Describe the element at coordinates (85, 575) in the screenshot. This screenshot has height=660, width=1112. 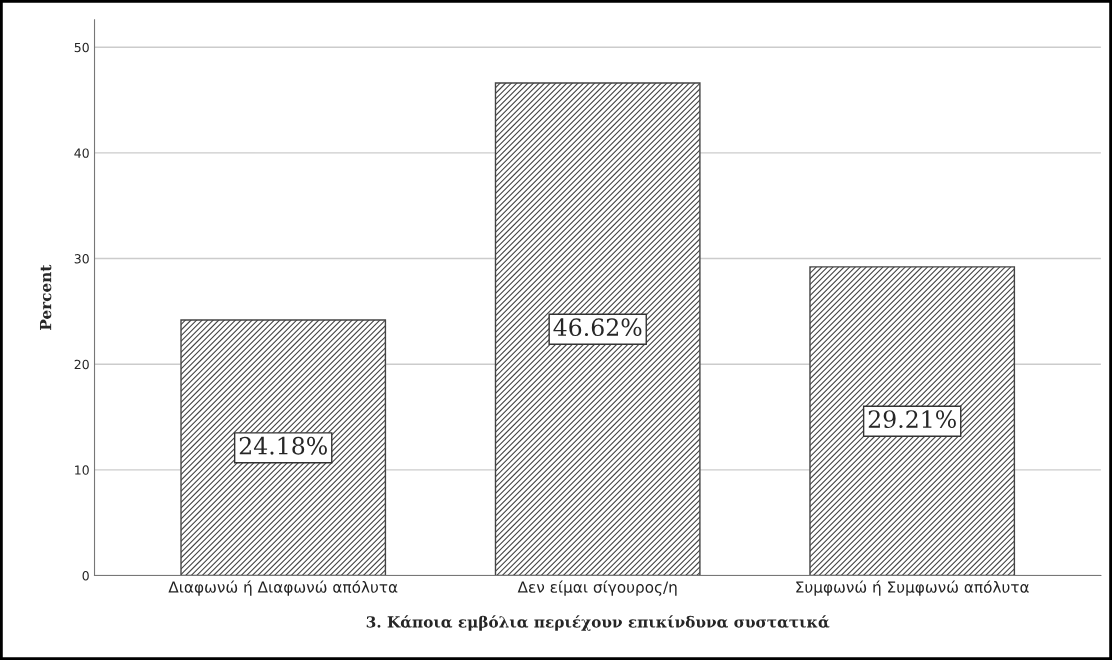
I see `y-tick-label: 0` at that location.